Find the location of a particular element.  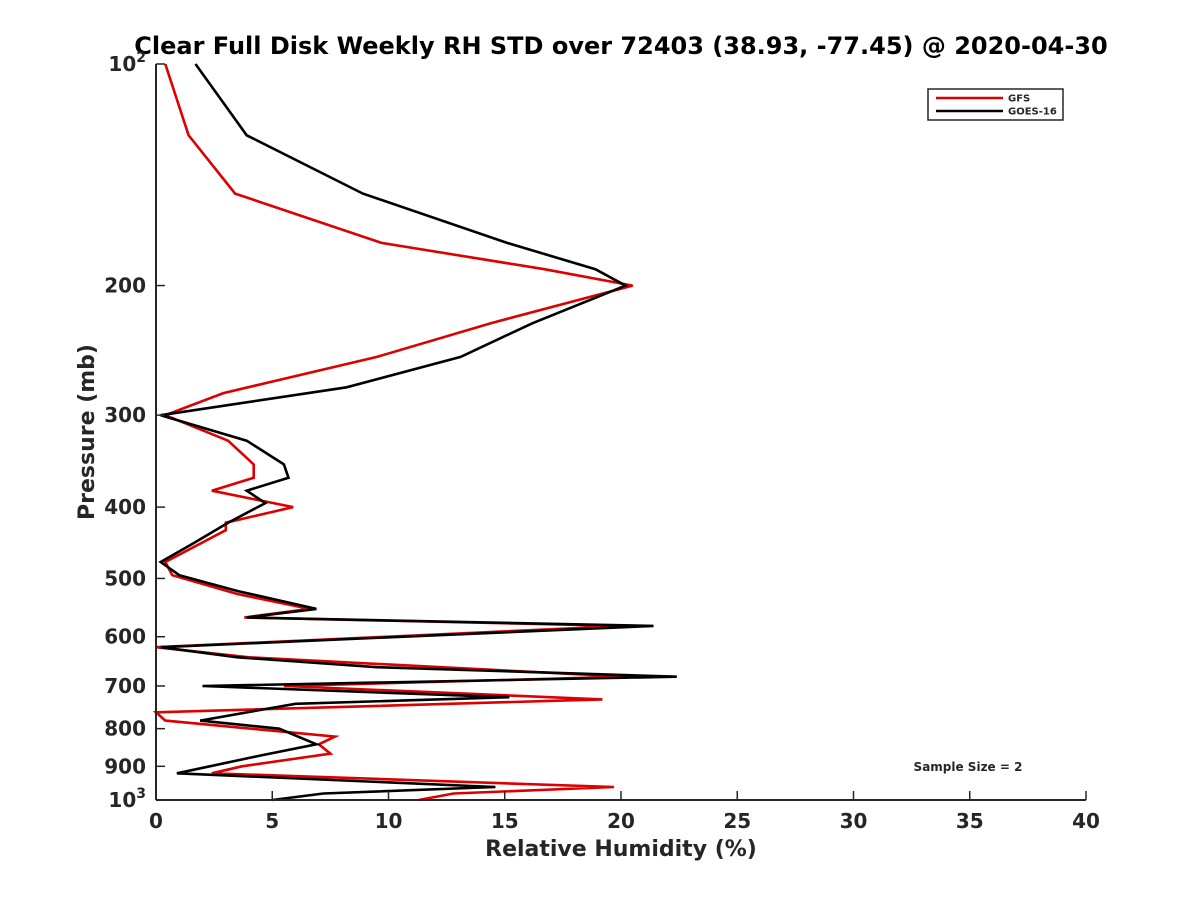

x-tick-label: 10 is located at coordinates (389, 821).